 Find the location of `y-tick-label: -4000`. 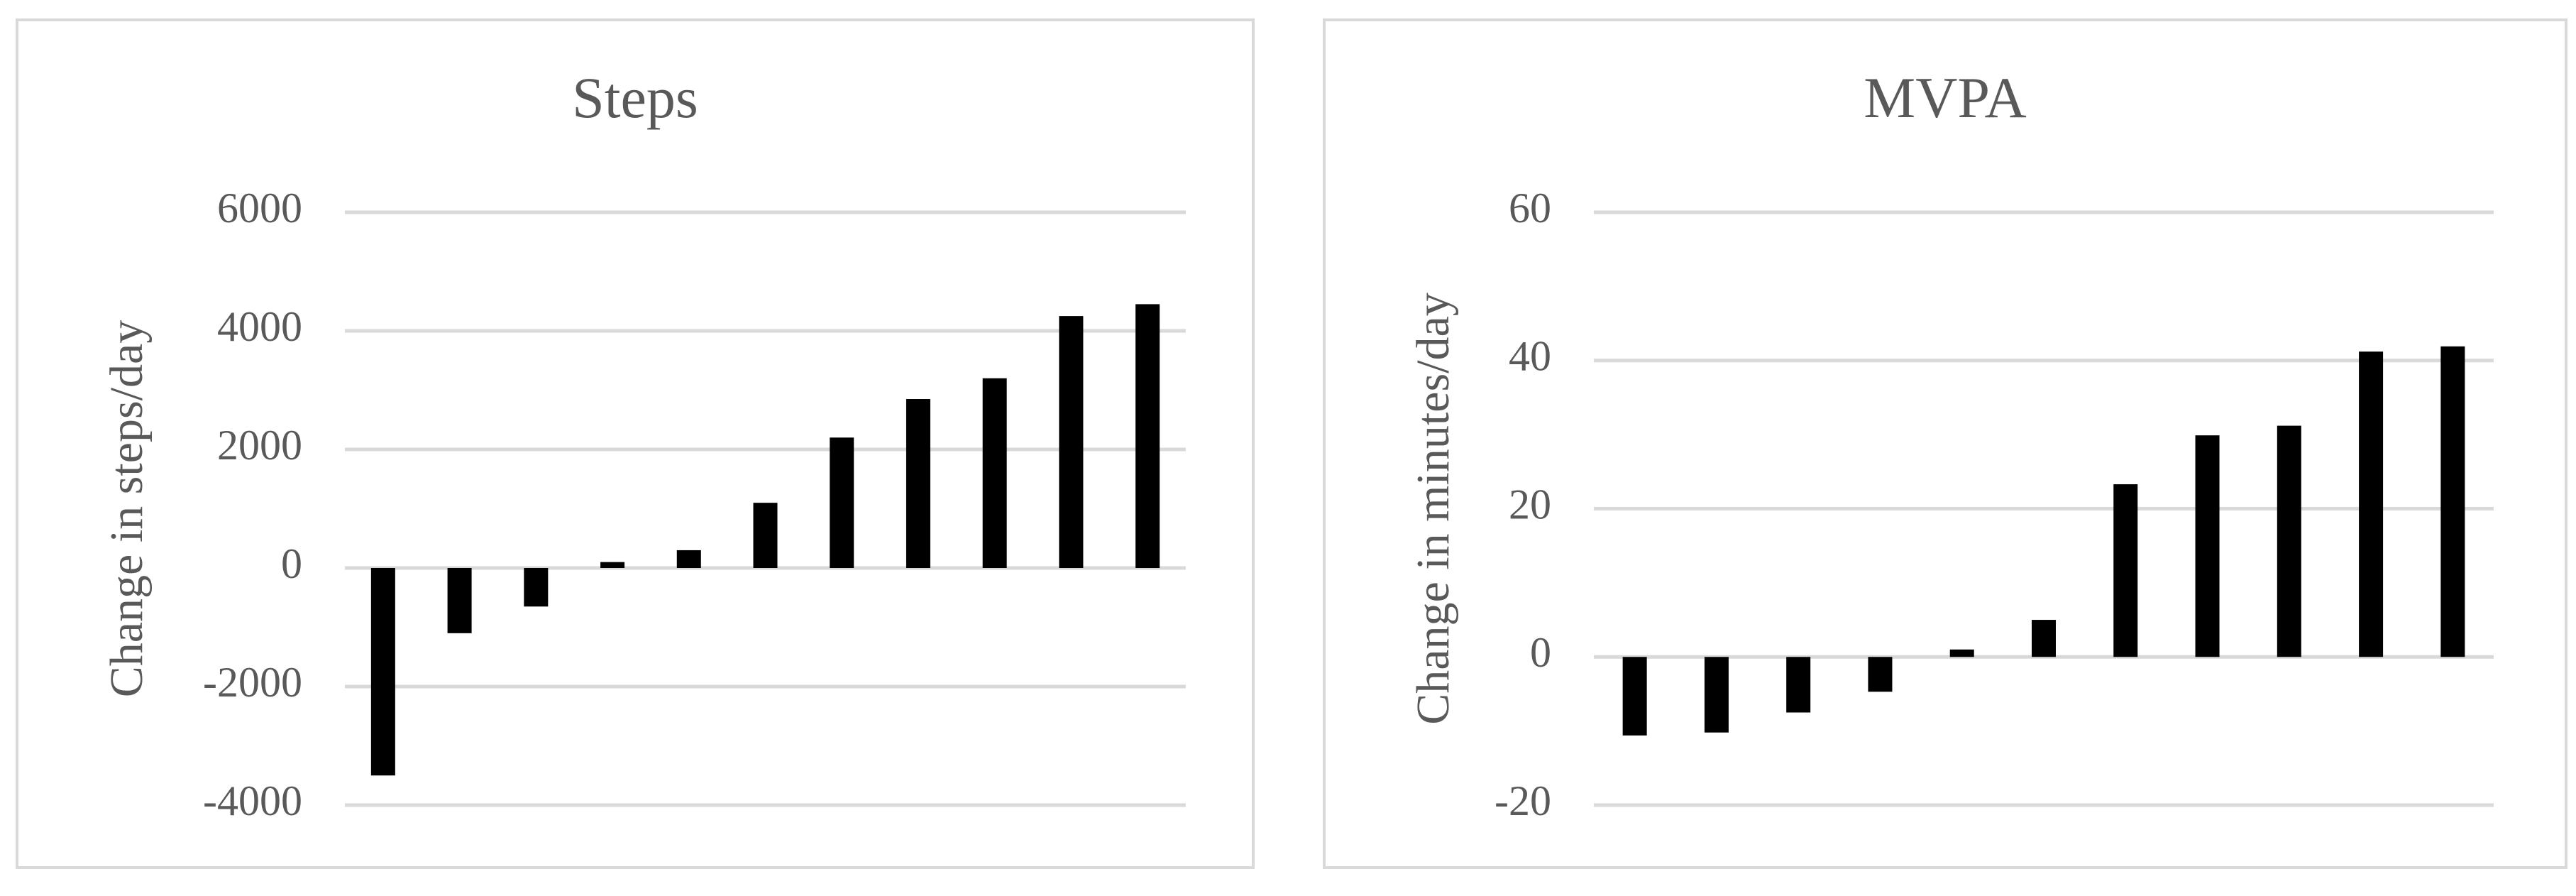

y-tick-label: -4000 is located at coordinates (252, 800).